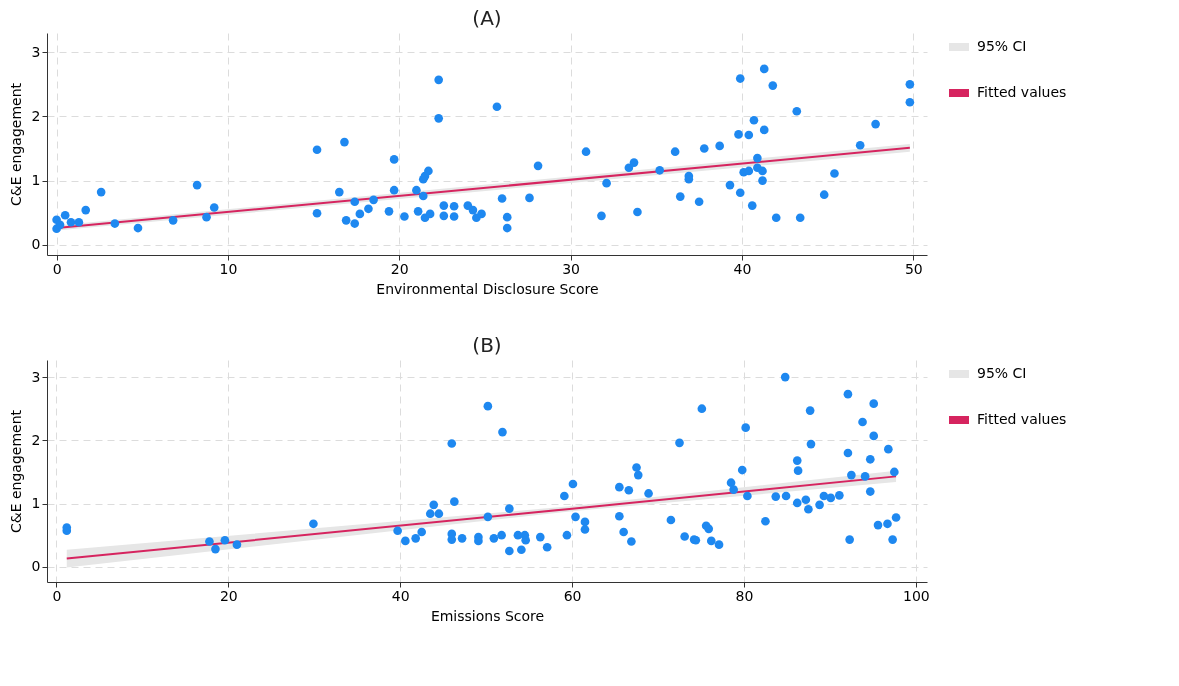 This screenshot has width=1179, height=686. I want to click on x-tick-label: 80, so click(744, 595).